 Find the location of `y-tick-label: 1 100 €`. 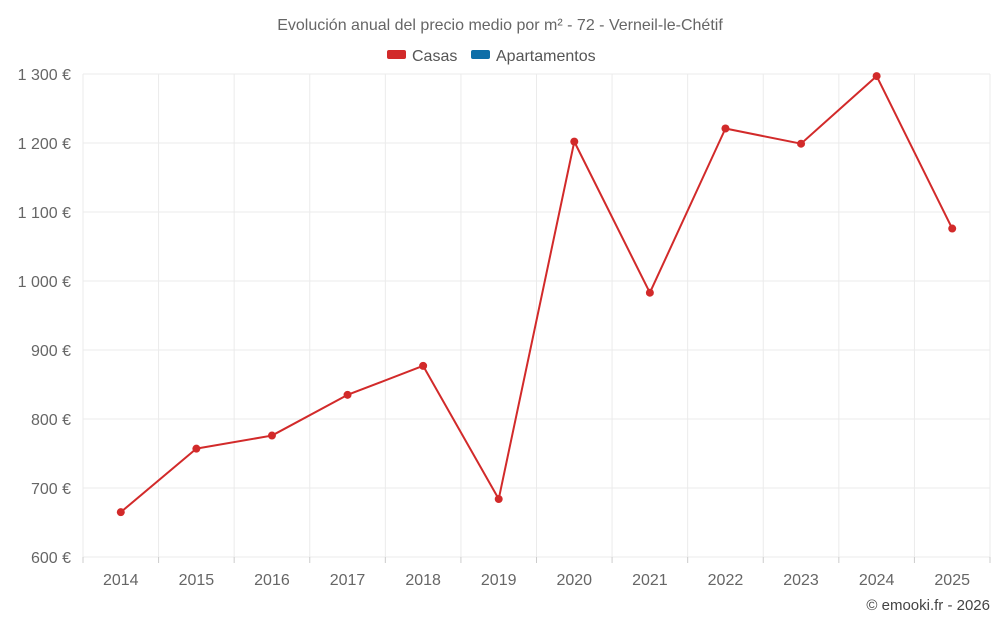

y-tick-label: 1 100 € is located at coordinates (44, 213).